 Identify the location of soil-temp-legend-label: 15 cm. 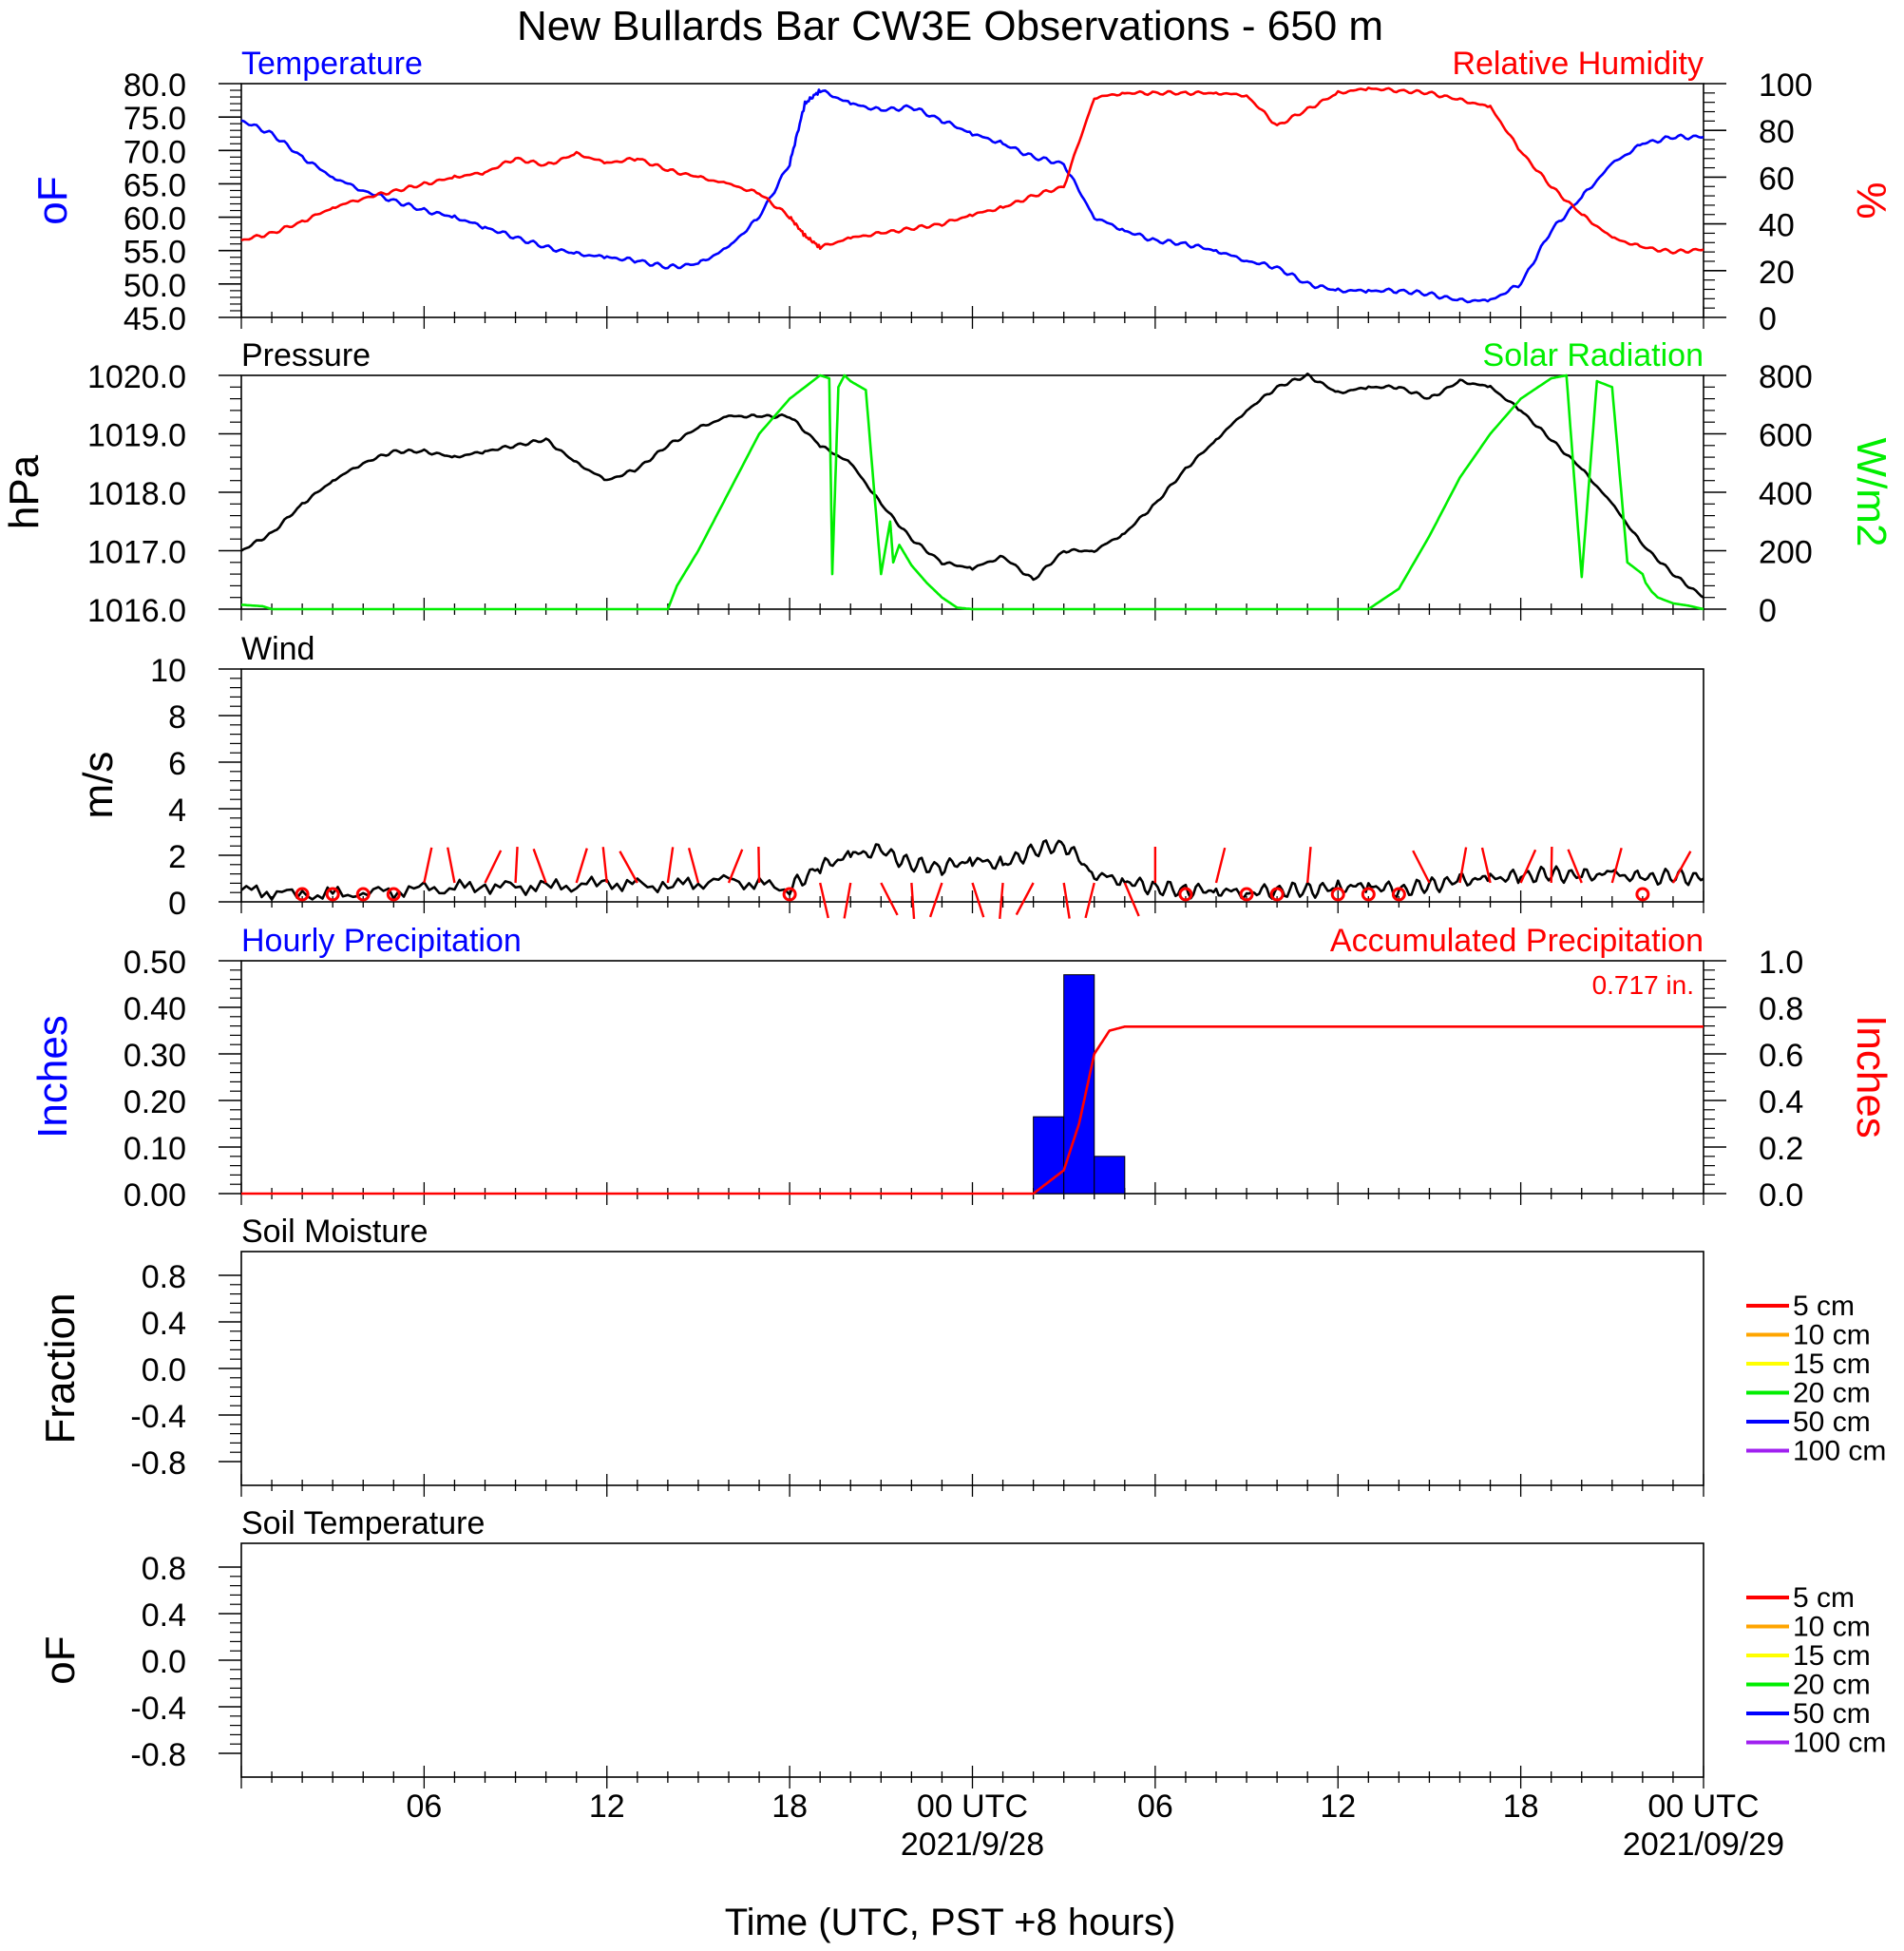
(1832, 1656).